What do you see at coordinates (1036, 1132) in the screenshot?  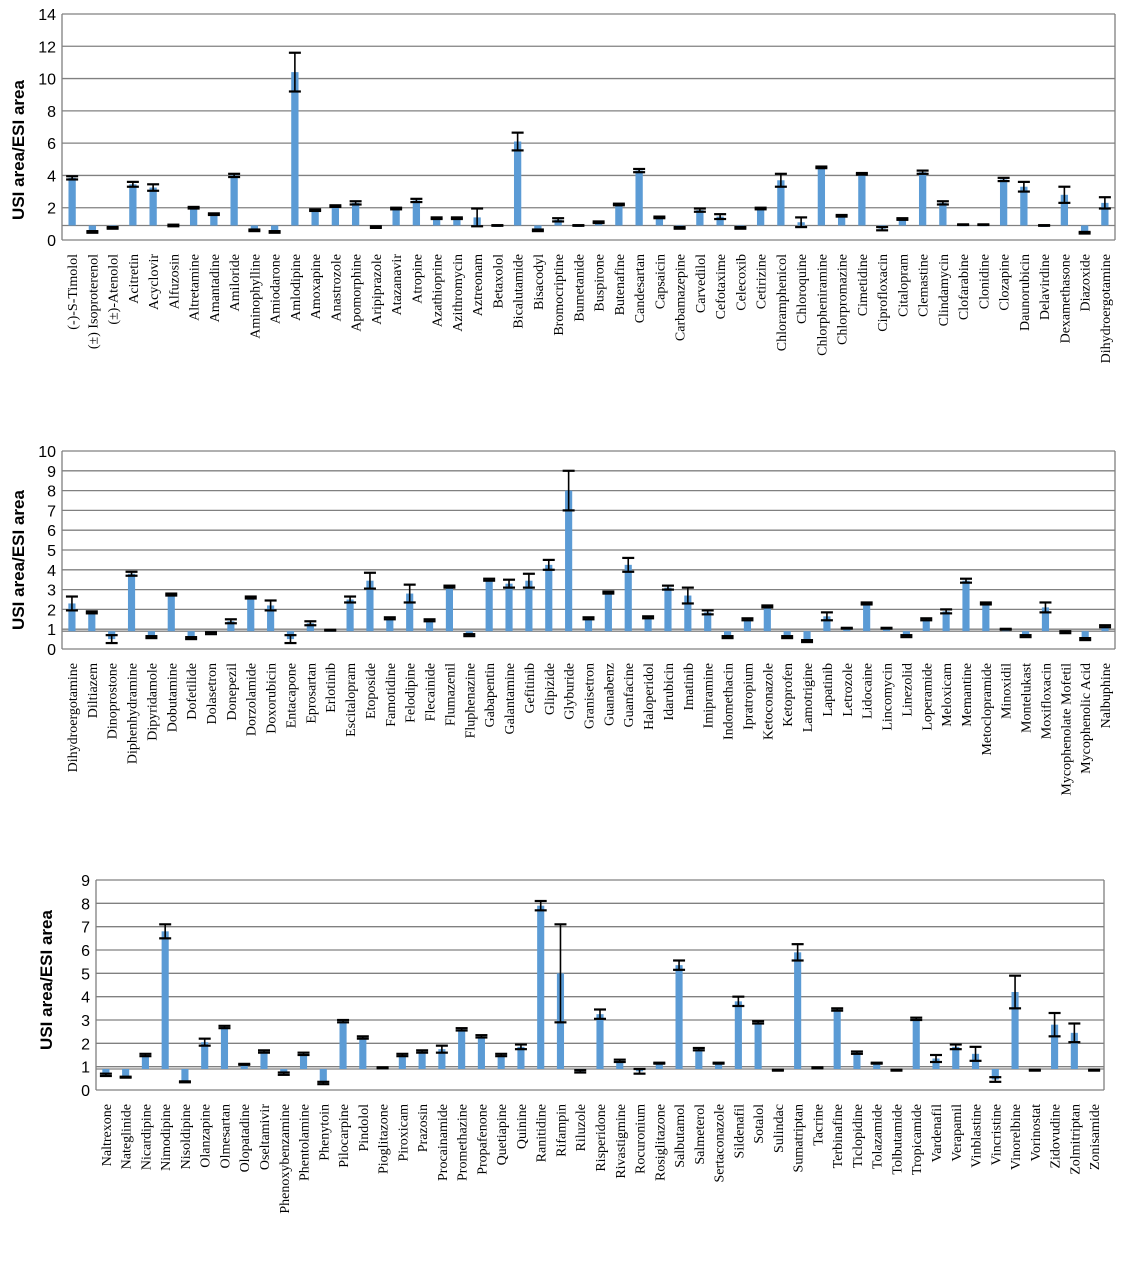 I see `category-label: Vorinostat` at bounding box center [1036, 1132].